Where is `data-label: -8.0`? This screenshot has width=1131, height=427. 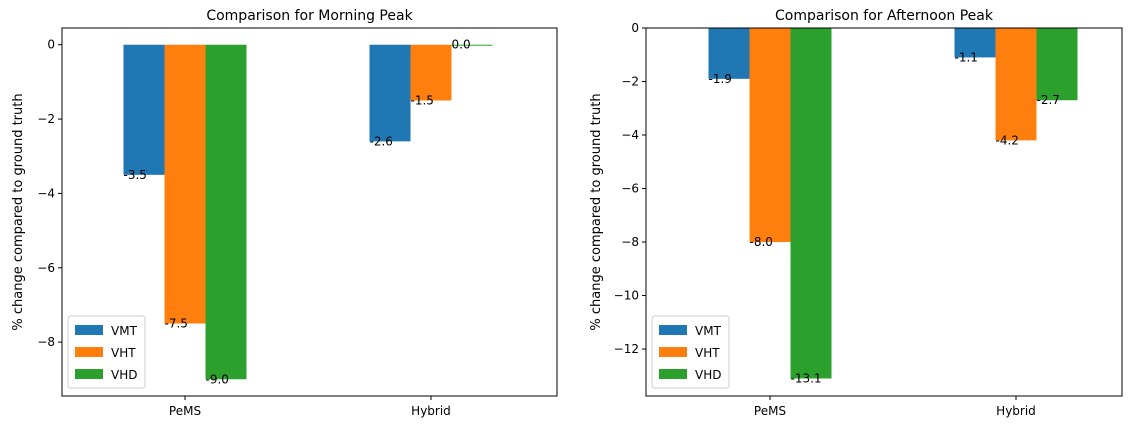 data-label: -8.0 is located at coordinates (761, 242).